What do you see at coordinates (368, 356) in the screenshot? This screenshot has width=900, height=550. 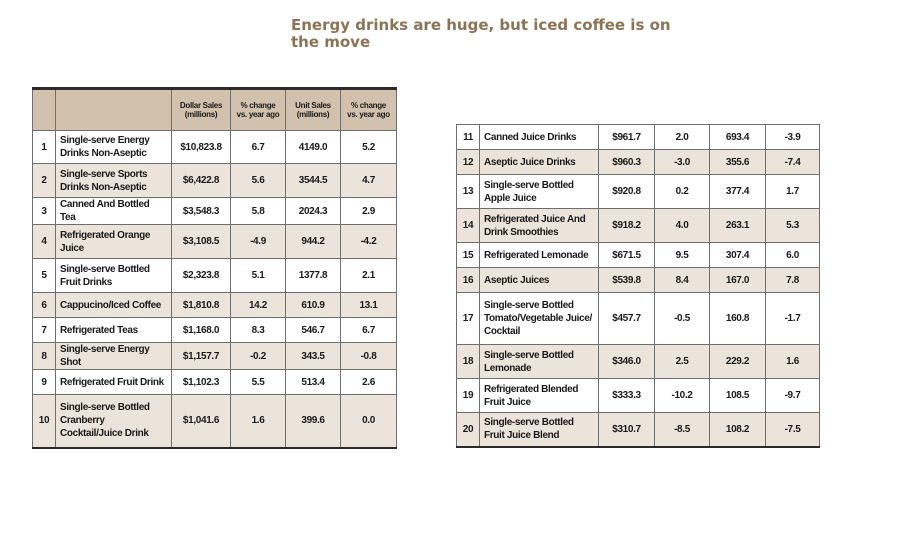 I see `row-unit-change: -0.8` at bounding box center [368, 356].